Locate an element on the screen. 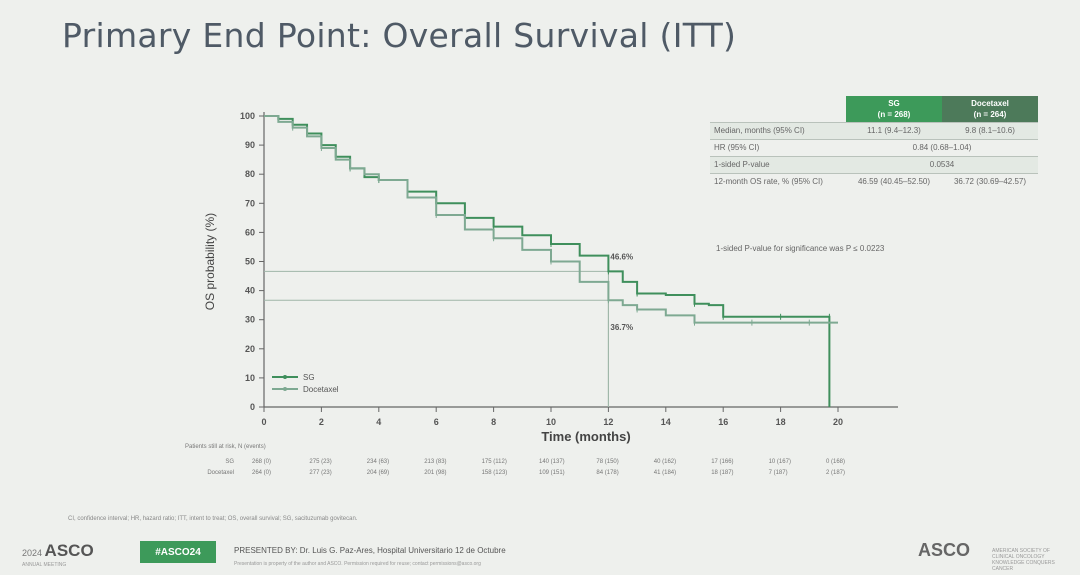 The image size is (1080, 575). y-tick-label: 80 is located at coordinates (250, 174).